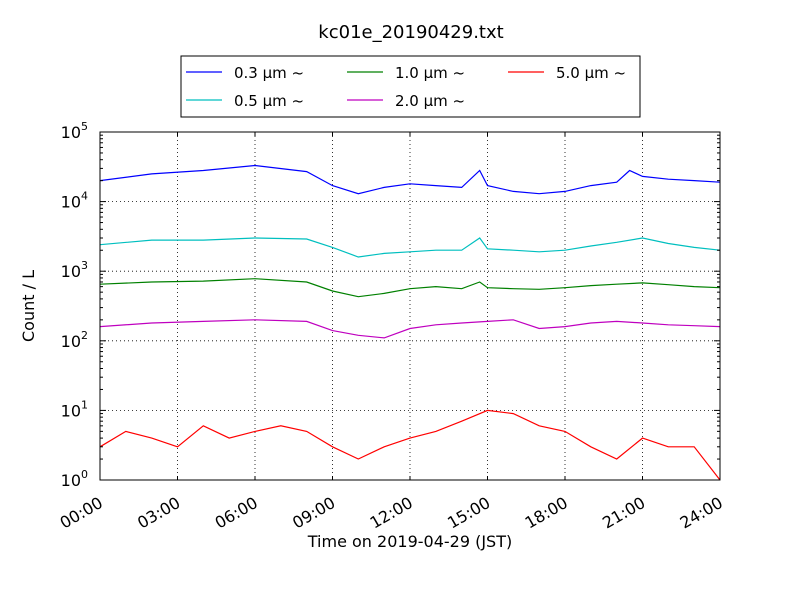 Image resolution: width=800 pixels, height=604 pixels. What do you see at coordinates (430, 73) in the screenshot?
I see `legend-label: 1.0 μm ~` at bounding box center [430, 73].